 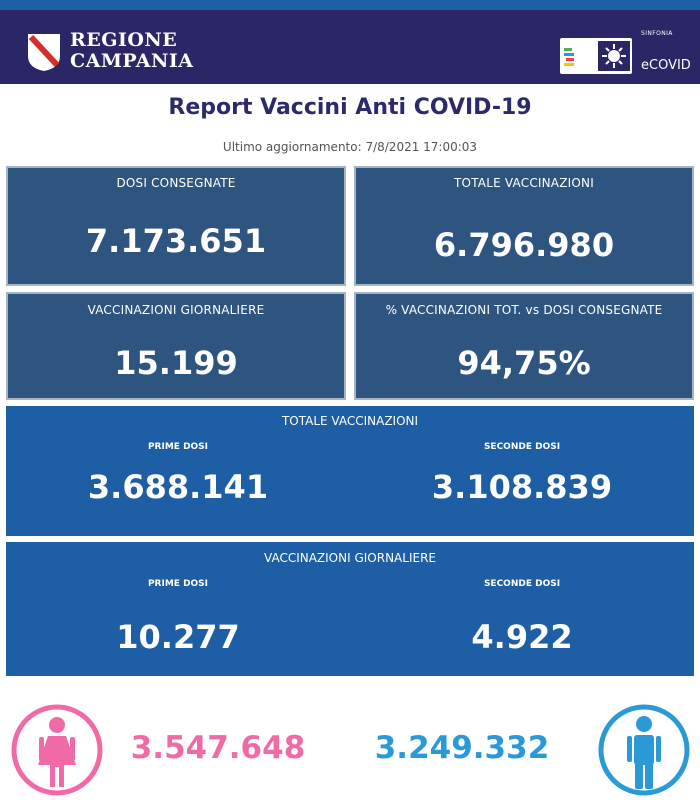 I want to click on region-name-line2: CAMPANIA, so click(x=132, y=61).